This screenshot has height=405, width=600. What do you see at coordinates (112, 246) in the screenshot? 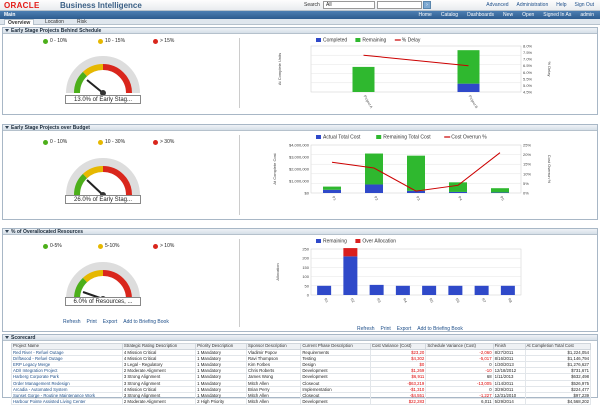
I see `legend-label: 5-10%` at bounding box center [112, 246].